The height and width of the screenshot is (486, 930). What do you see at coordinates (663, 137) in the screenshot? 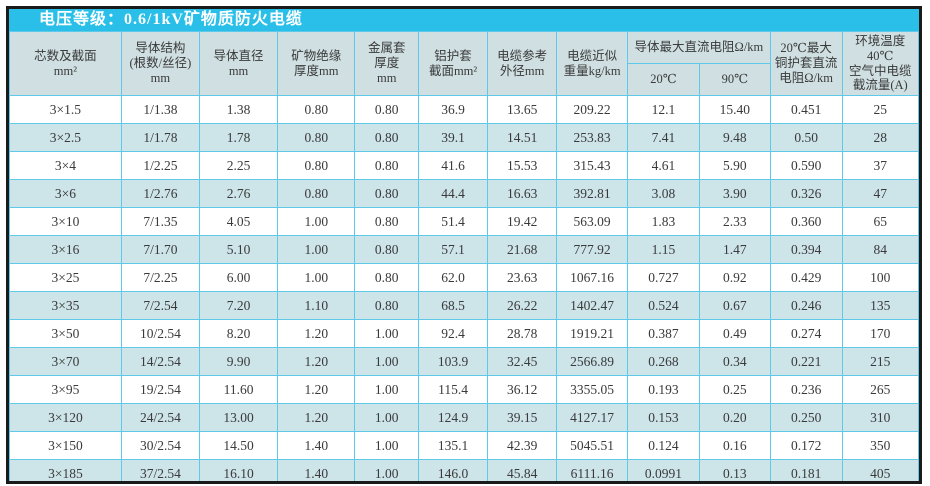
I see `table-cell: 7.41` at bounding box center [663, 137].